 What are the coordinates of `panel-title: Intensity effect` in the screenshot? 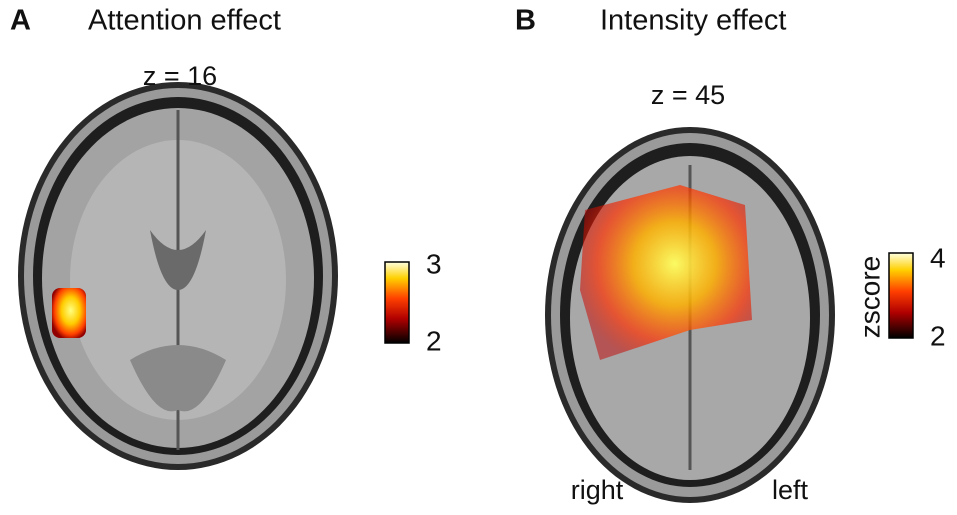 It's located at (693, 21).